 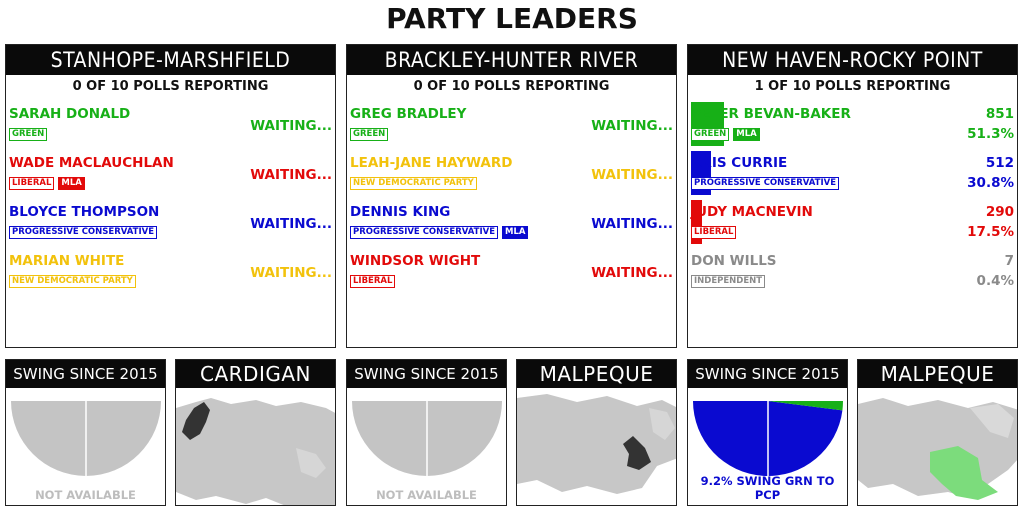 What do you see at coordinates (852, 60) in the screenshot?
I see `riding-name: NEW HAVEN-ROCKY POINT` at bounding box center [852, 60].